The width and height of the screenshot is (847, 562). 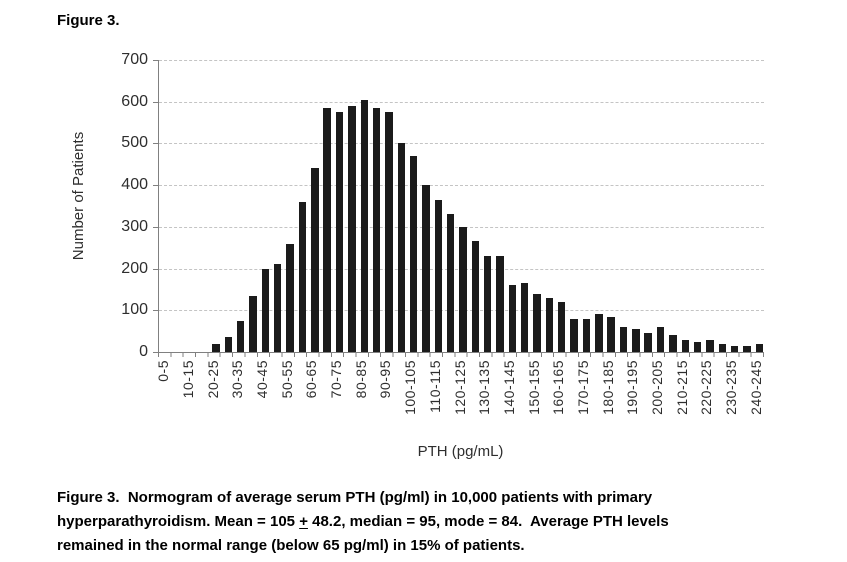 What do you see at coordinates (360, 379) in the screenshot?
I see `x-tick-label-80-85: 80-85` at bounding box center [360, 379].